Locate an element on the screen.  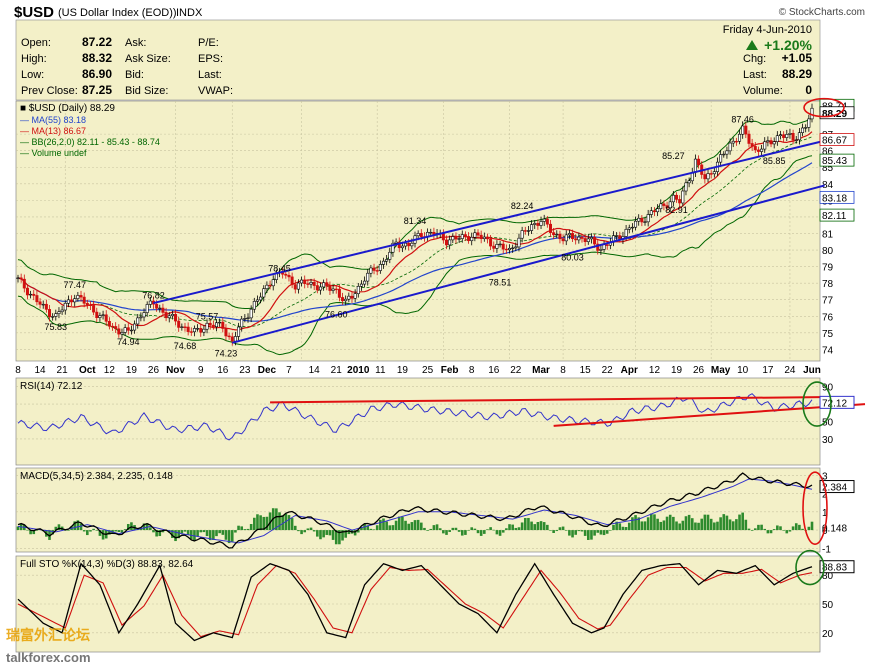
x-axis-label: Oct is located at coordinates (87, 370).